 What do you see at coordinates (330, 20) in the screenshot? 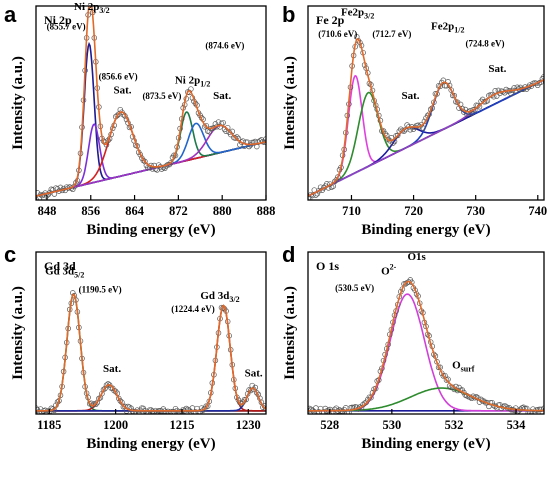
I see `panel-title: Fe 2p` at bounding box center [330, 20].